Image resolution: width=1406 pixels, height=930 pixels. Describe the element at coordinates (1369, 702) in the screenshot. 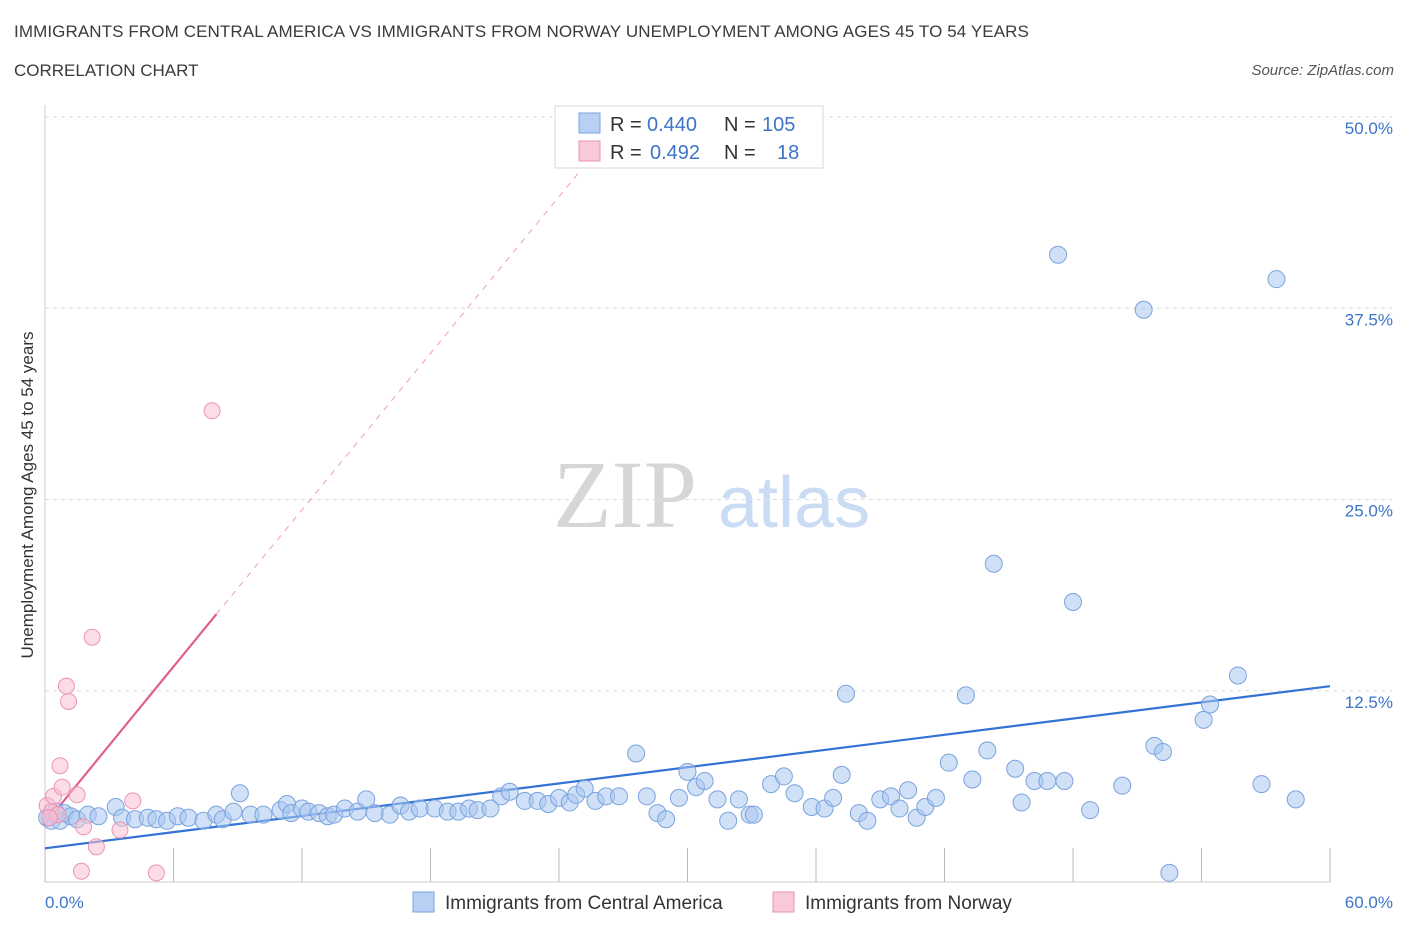

I see `y-tick-label-0: 12.5%` at that location.